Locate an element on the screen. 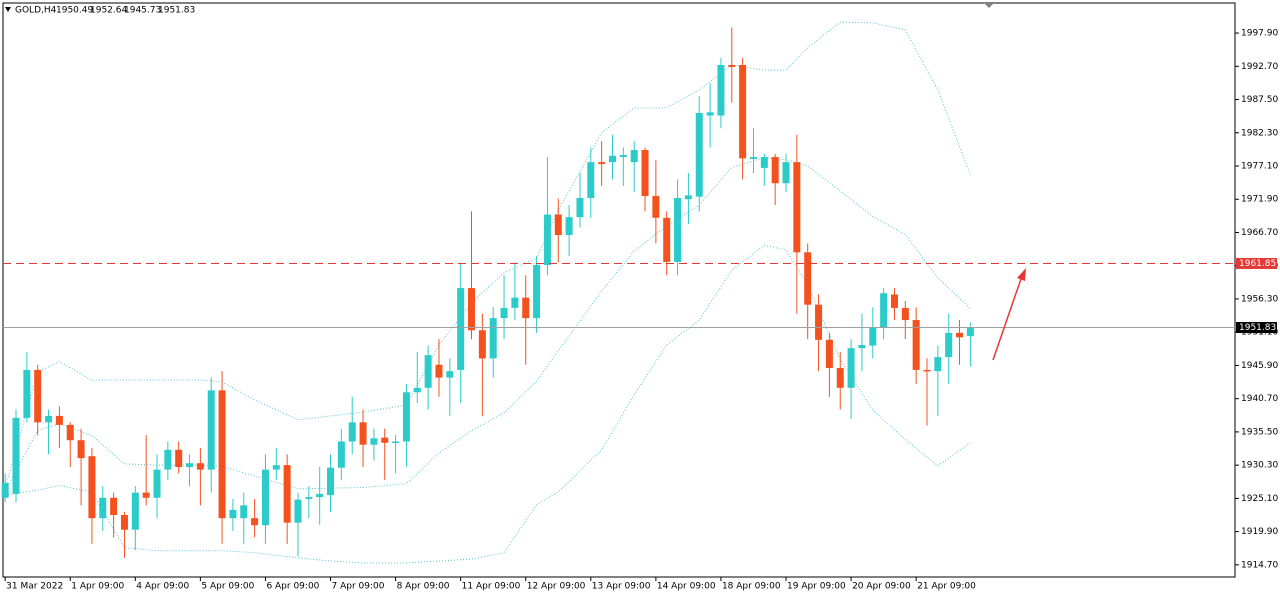  y-tick-label: 1966.70 is located at coordinates (1259, 233).